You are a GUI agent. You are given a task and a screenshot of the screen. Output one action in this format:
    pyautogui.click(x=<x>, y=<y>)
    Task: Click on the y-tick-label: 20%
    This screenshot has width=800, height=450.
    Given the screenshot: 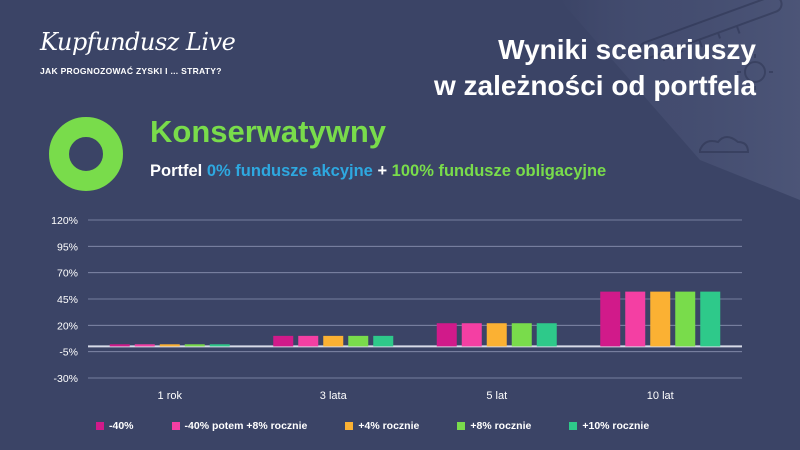 What is the action you would take?
    pyautogui.click(x=67, y=326)
    